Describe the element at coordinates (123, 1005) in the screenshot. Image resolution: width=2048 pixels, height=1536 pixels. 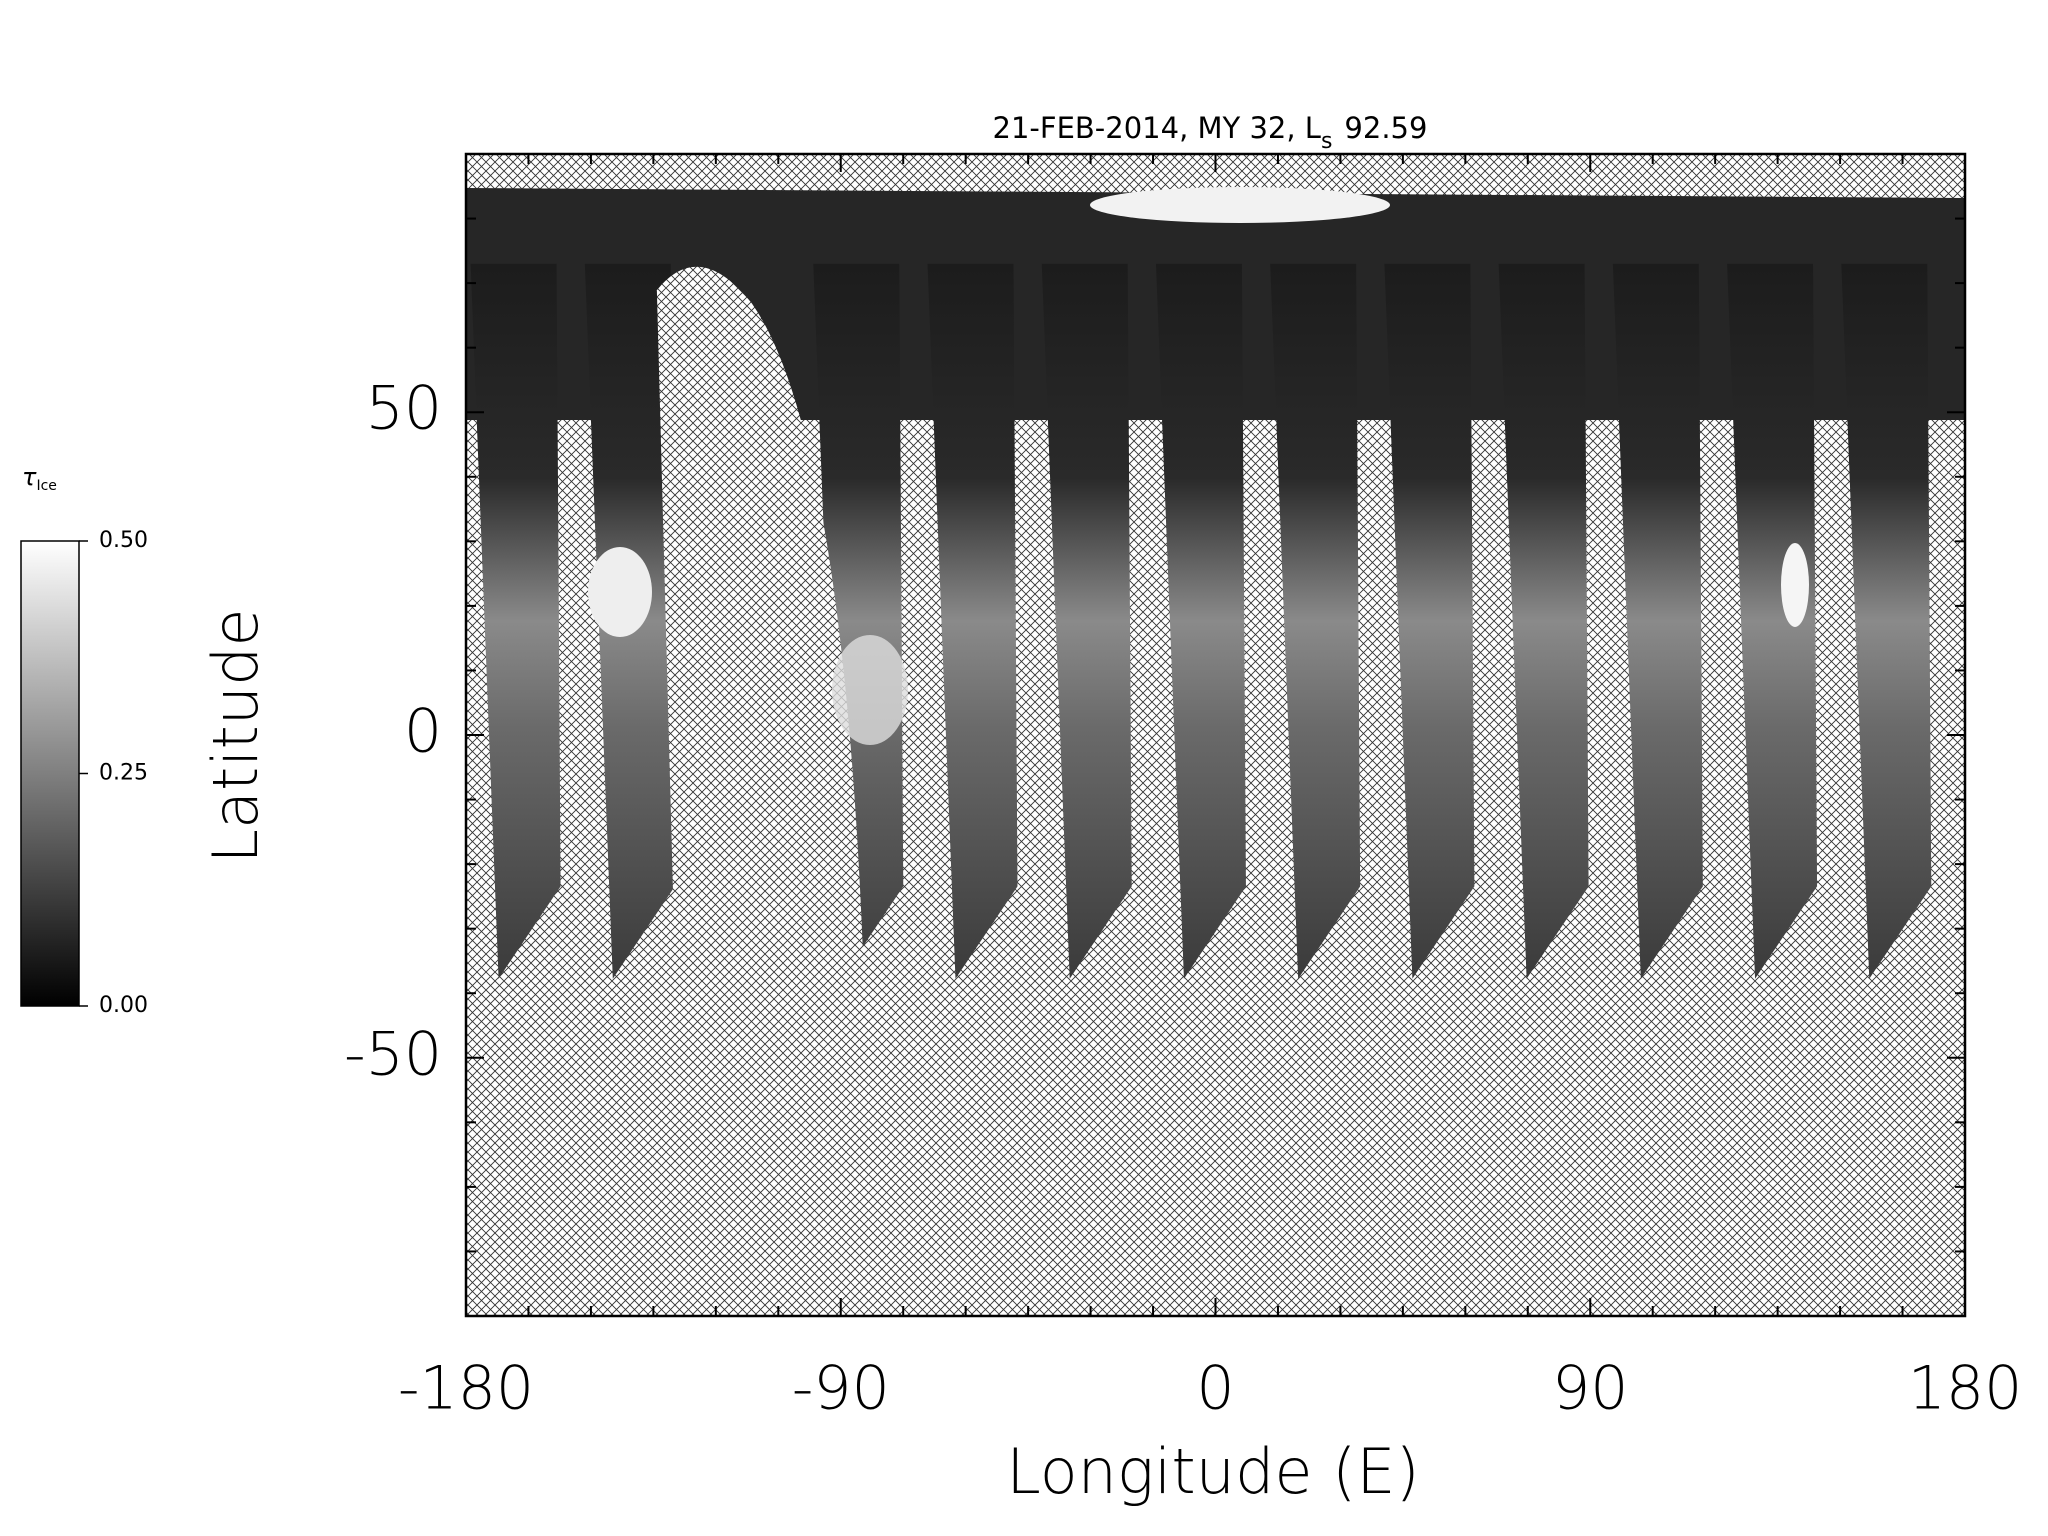
I see `colorbar-tick-label: 0.00` at that location.